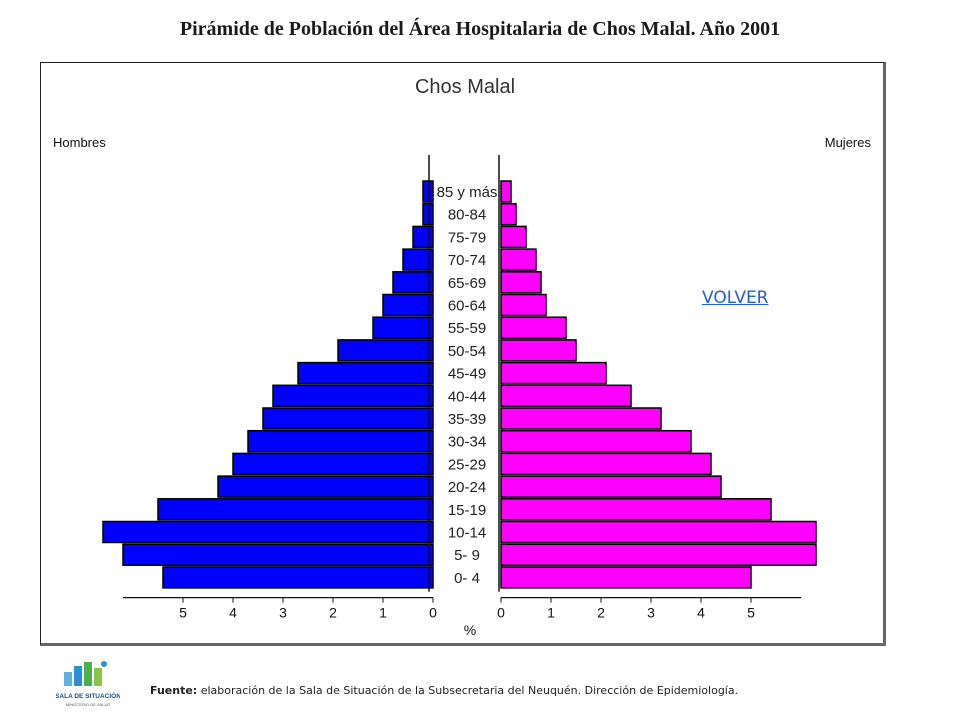  I want to click on age-group-label: 55-59, so click(467, 328).